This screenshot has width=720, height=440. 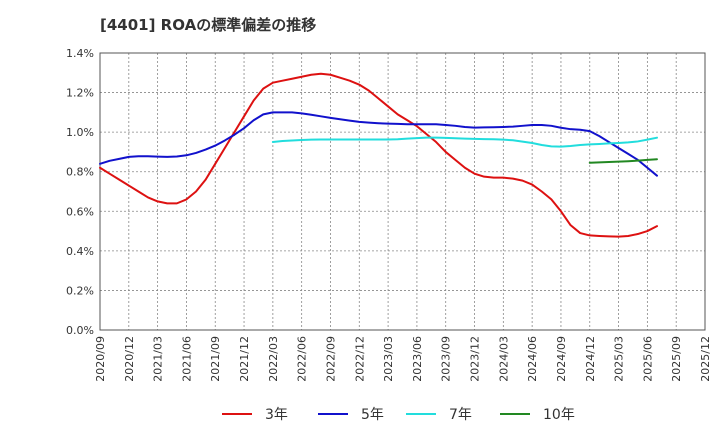 What do you see at coordinates (244, 359) in the screenshot?
I see `x-tick-label: 2021/12` at bounding box center [244, 359].